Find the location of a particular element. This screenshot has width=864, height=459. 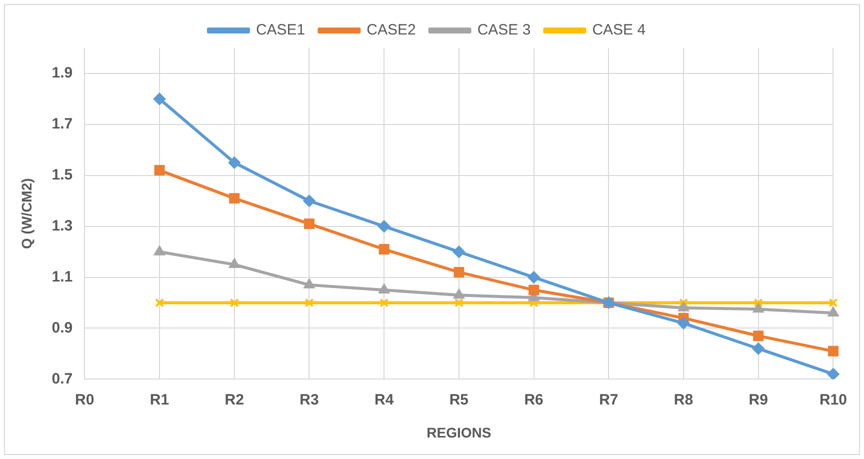

y-tick-label: 0.9 is located at coordinates (62, 327).